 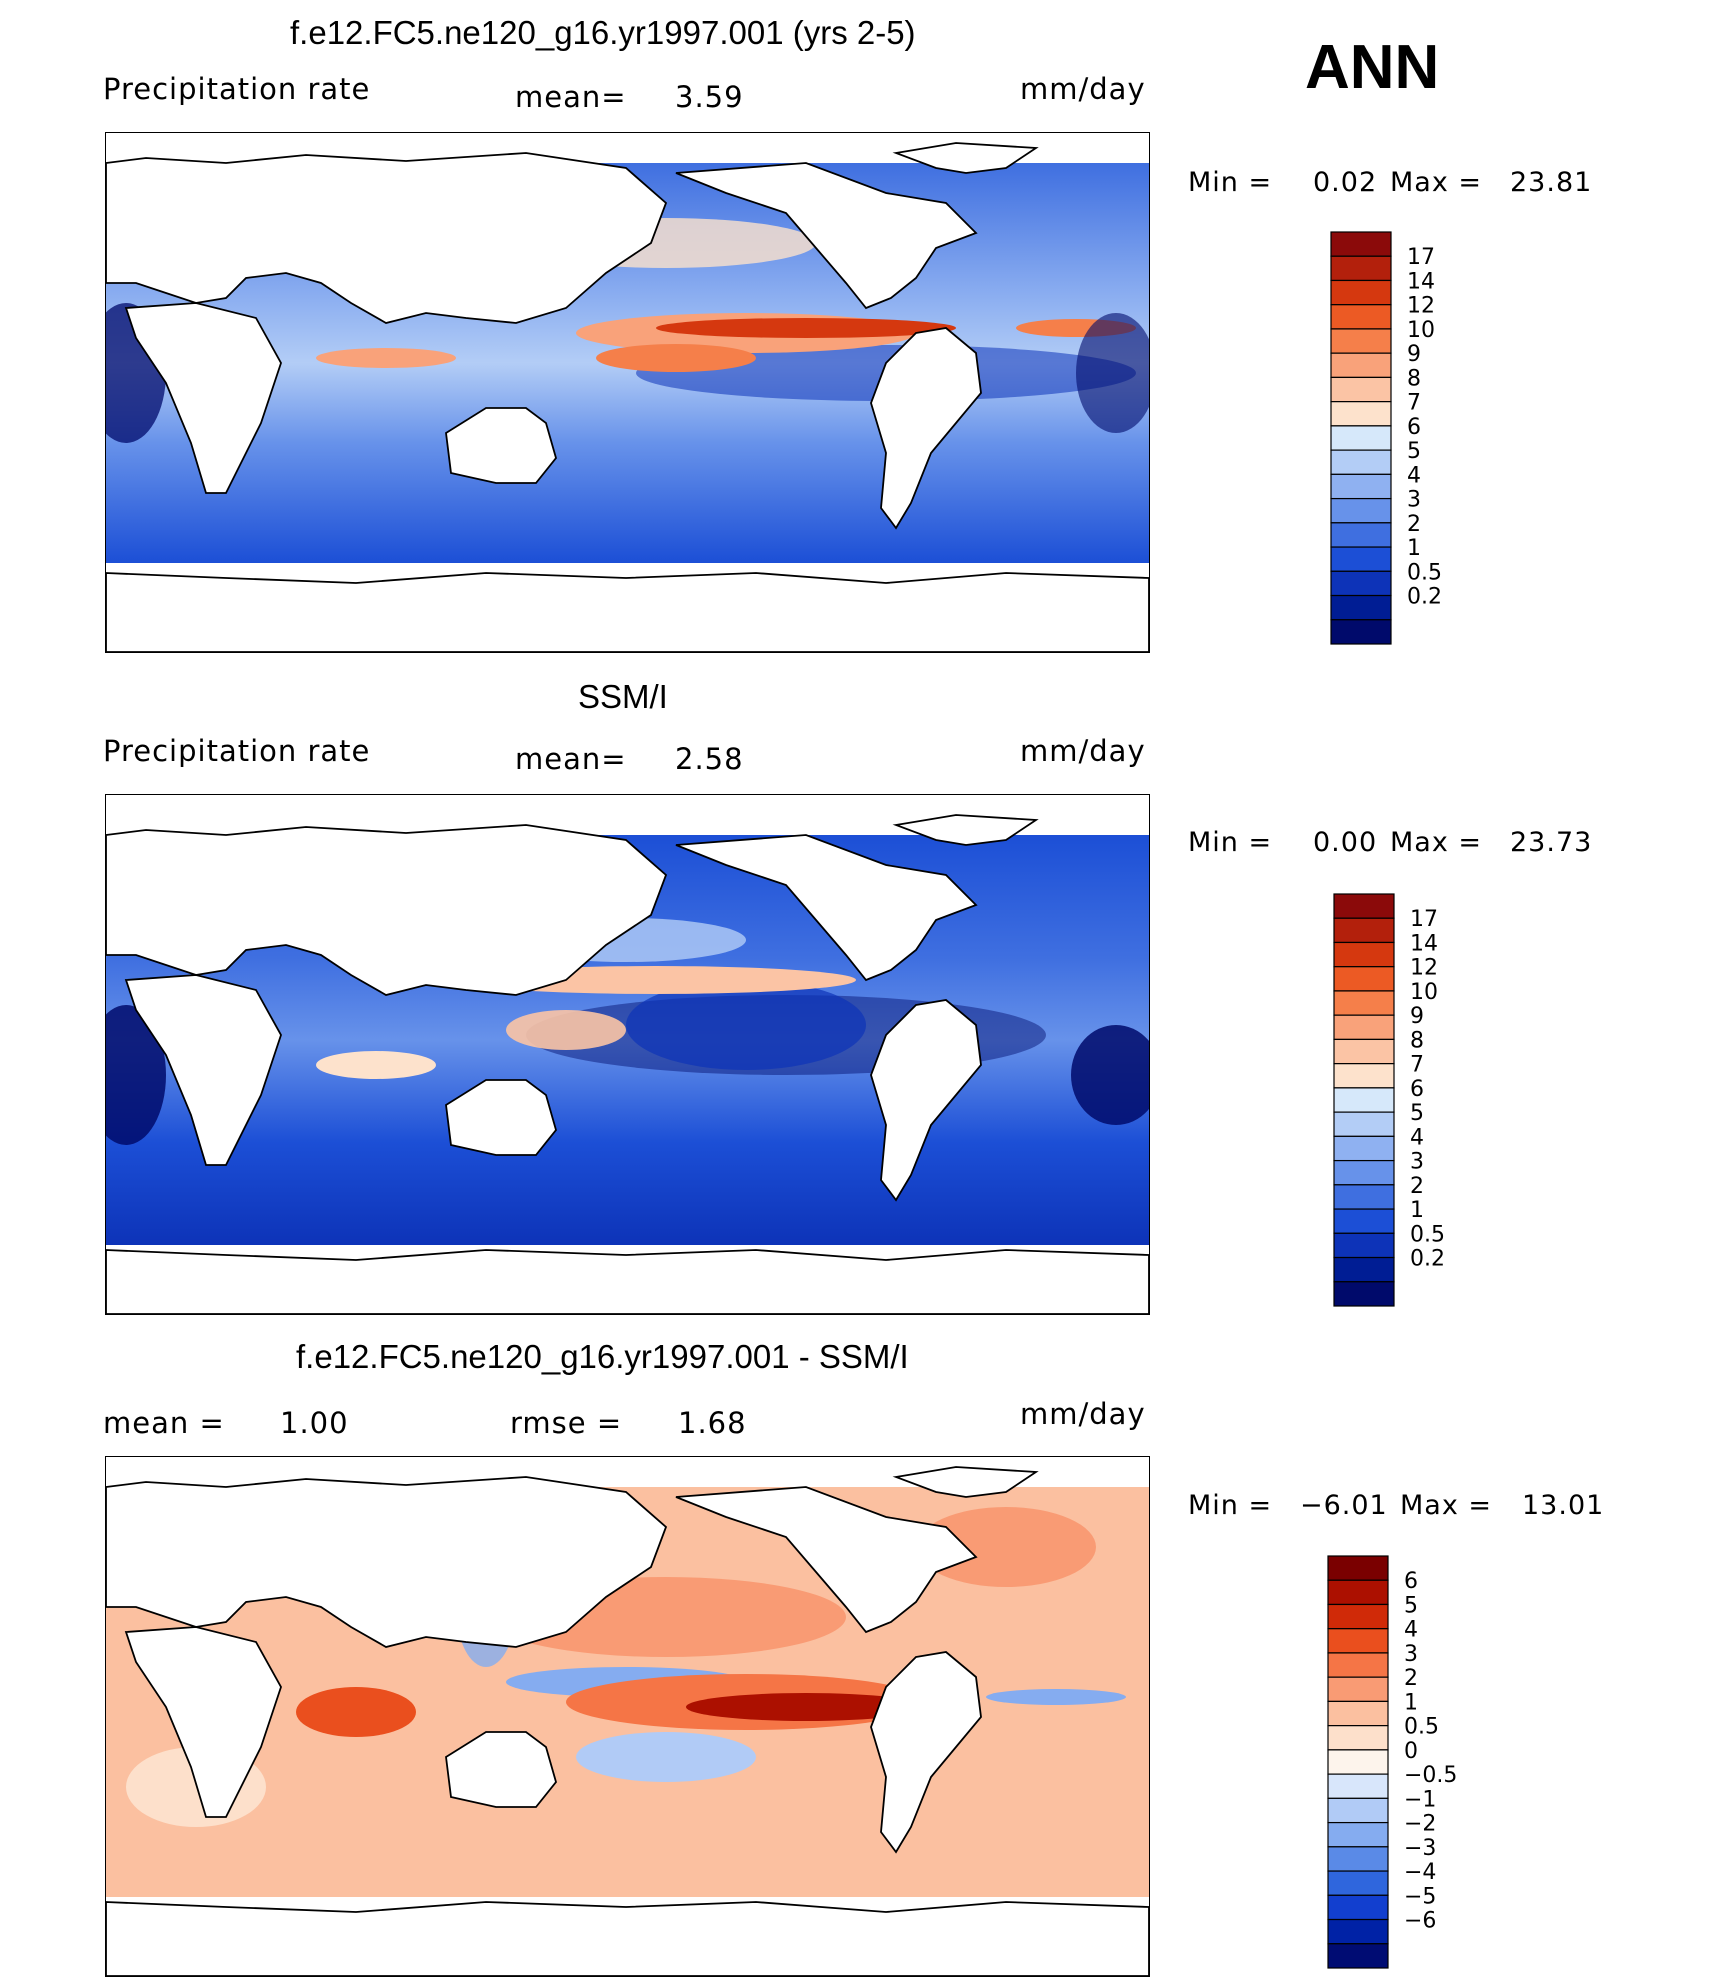 I want to click on panel3-min-value: −6.01, so click(x=1344, y=1505).